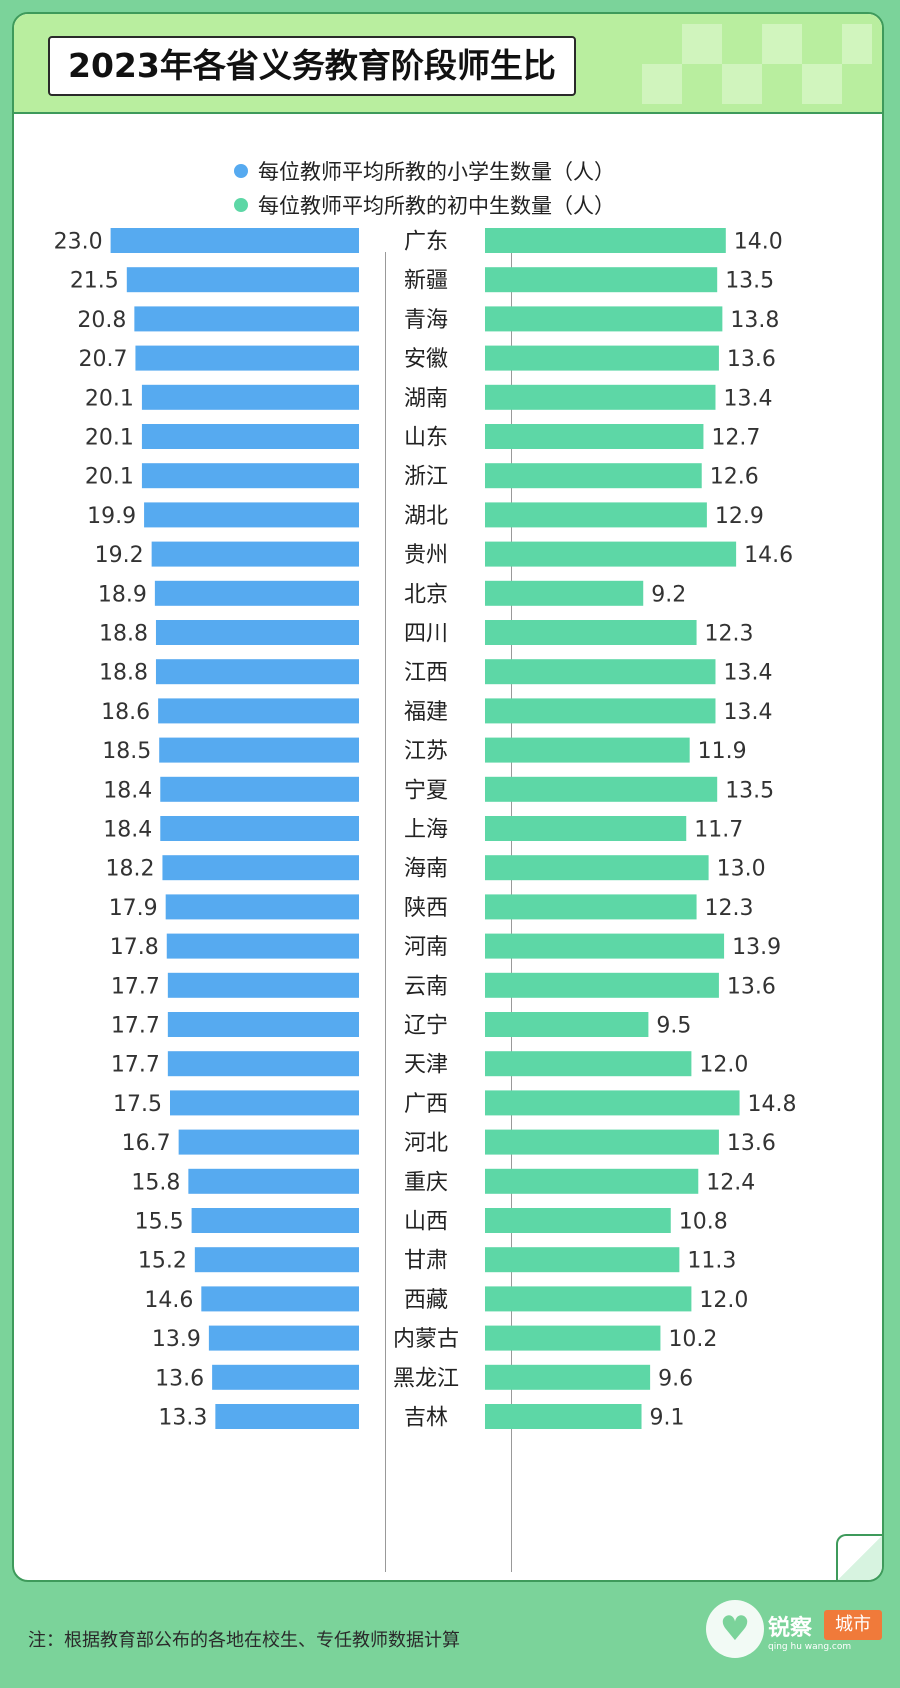  Describe the element at coordinates (692, 1339) in the screenshot. I see `middle-value-label: 10.2` at that location.